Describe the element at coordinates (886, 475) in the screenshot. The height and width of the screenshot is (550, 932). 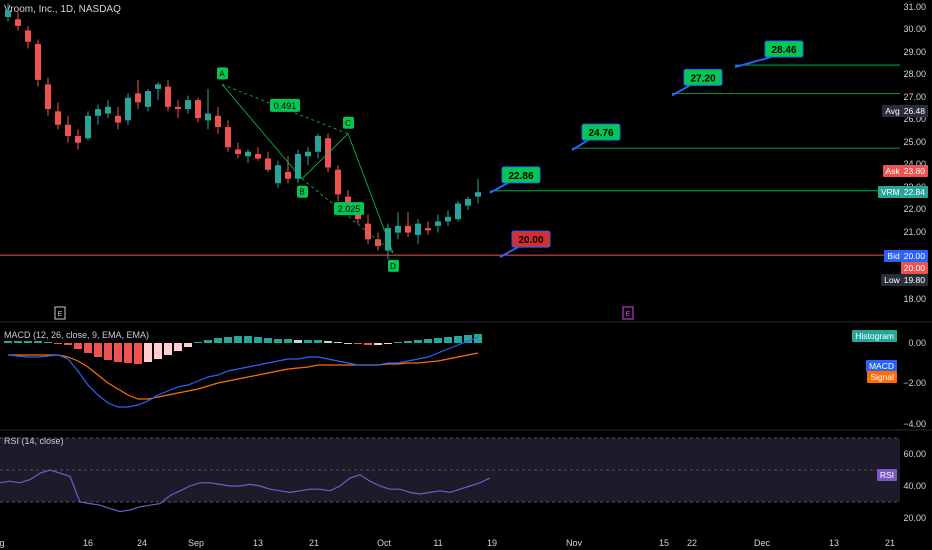
I see `rsi-tag: RSI` at that location.